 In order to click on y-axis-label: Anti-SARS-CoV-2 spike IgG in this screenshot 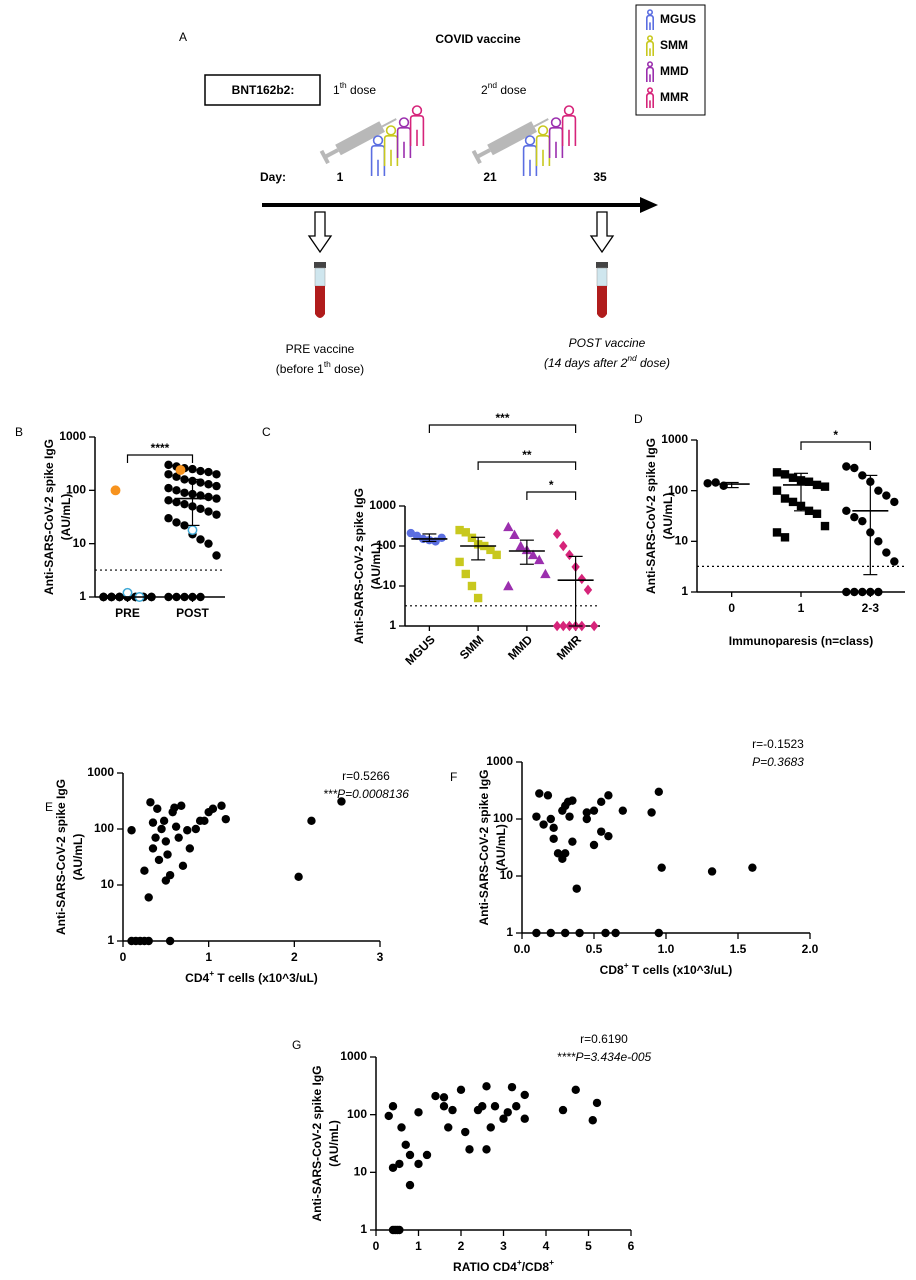, I will do `click(484, 847)`.